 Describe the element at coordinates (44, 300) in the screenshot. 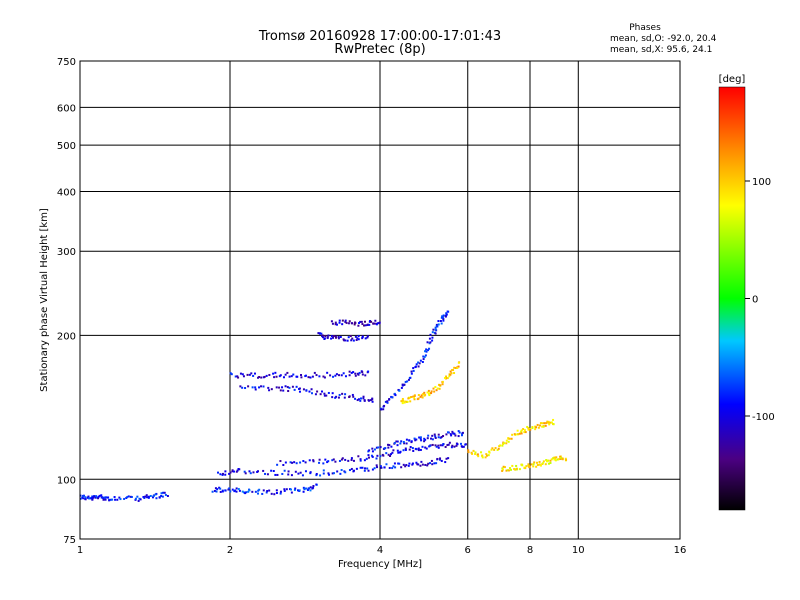

I see `y-axis-label: Stationary phase Virtual Height [km]` at that location.